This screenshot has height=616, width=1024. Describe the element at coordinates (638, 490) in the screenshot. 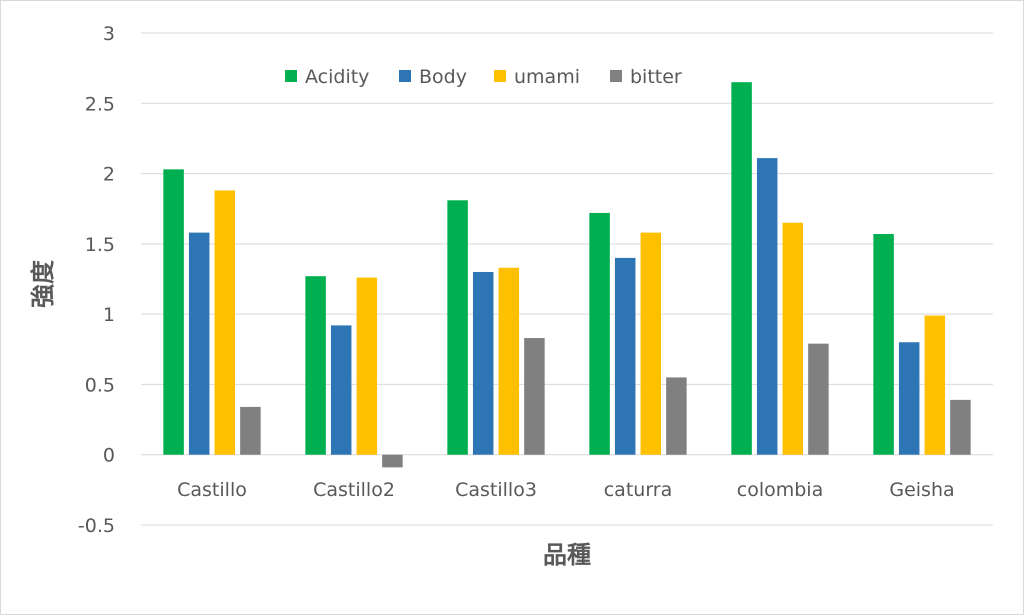

I see `x-category-label: caturra` at that location.